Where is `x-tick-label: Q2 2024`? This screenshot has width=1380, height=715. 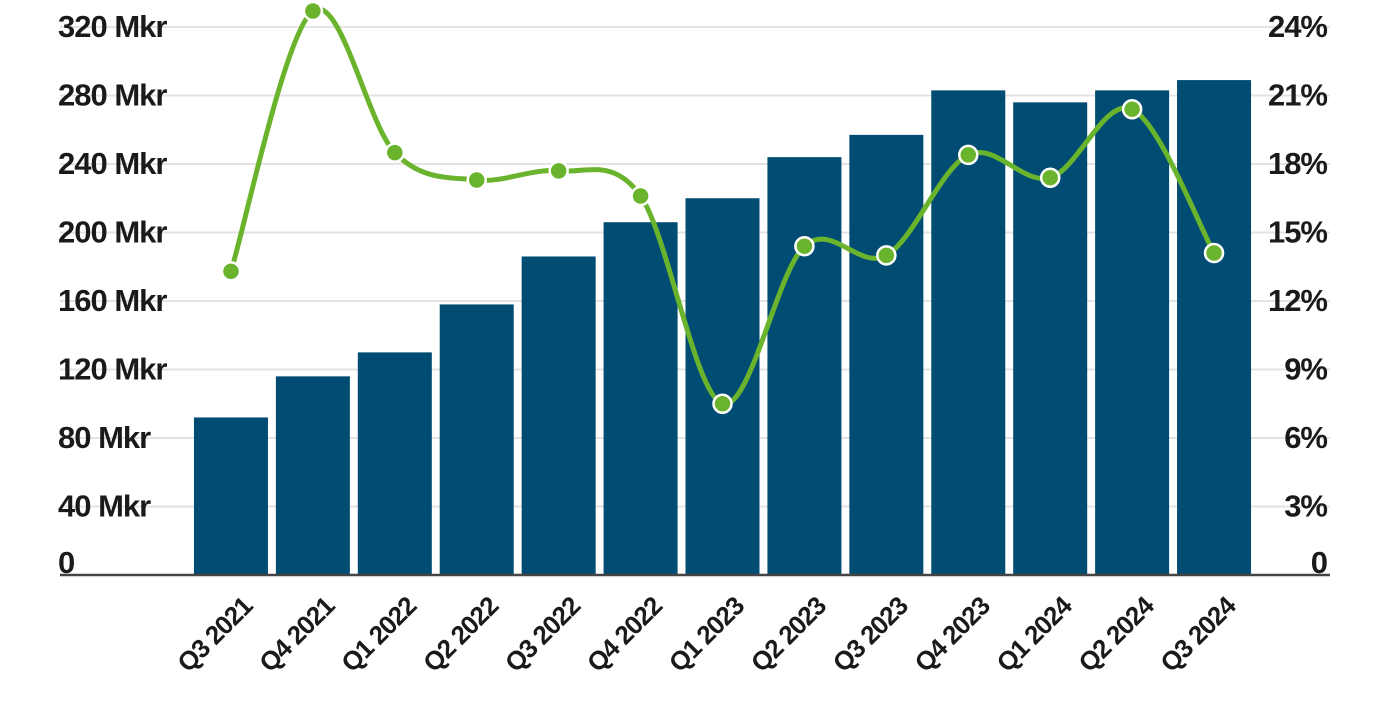 x-tick-label: Q2 2024 is located at coordinates (1116, 634).